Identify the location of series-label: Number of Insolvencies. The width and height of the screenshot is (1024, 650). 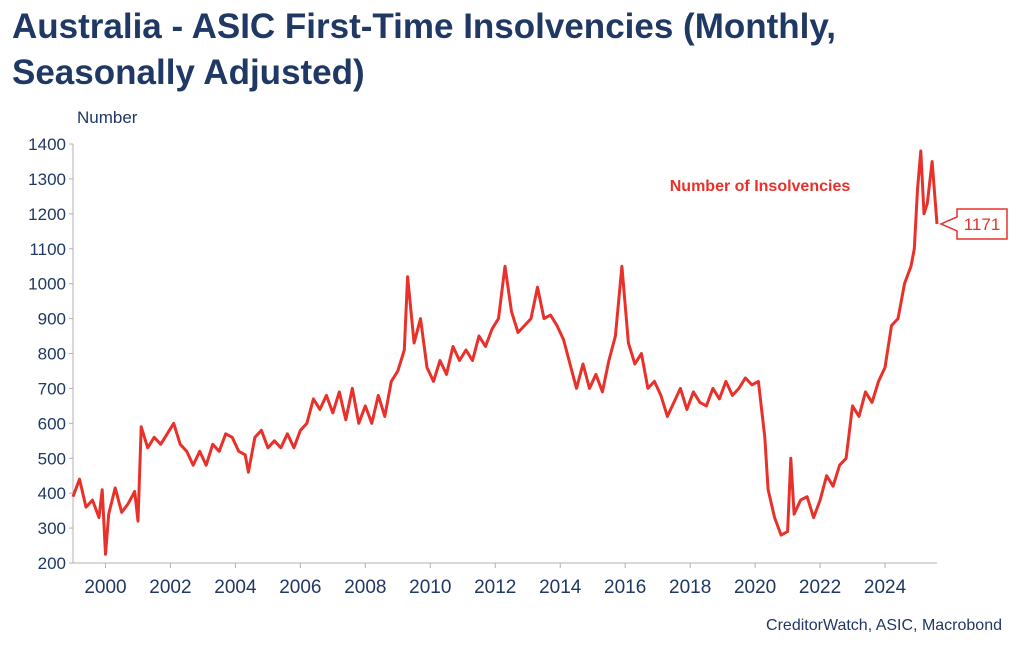
(760, 186).